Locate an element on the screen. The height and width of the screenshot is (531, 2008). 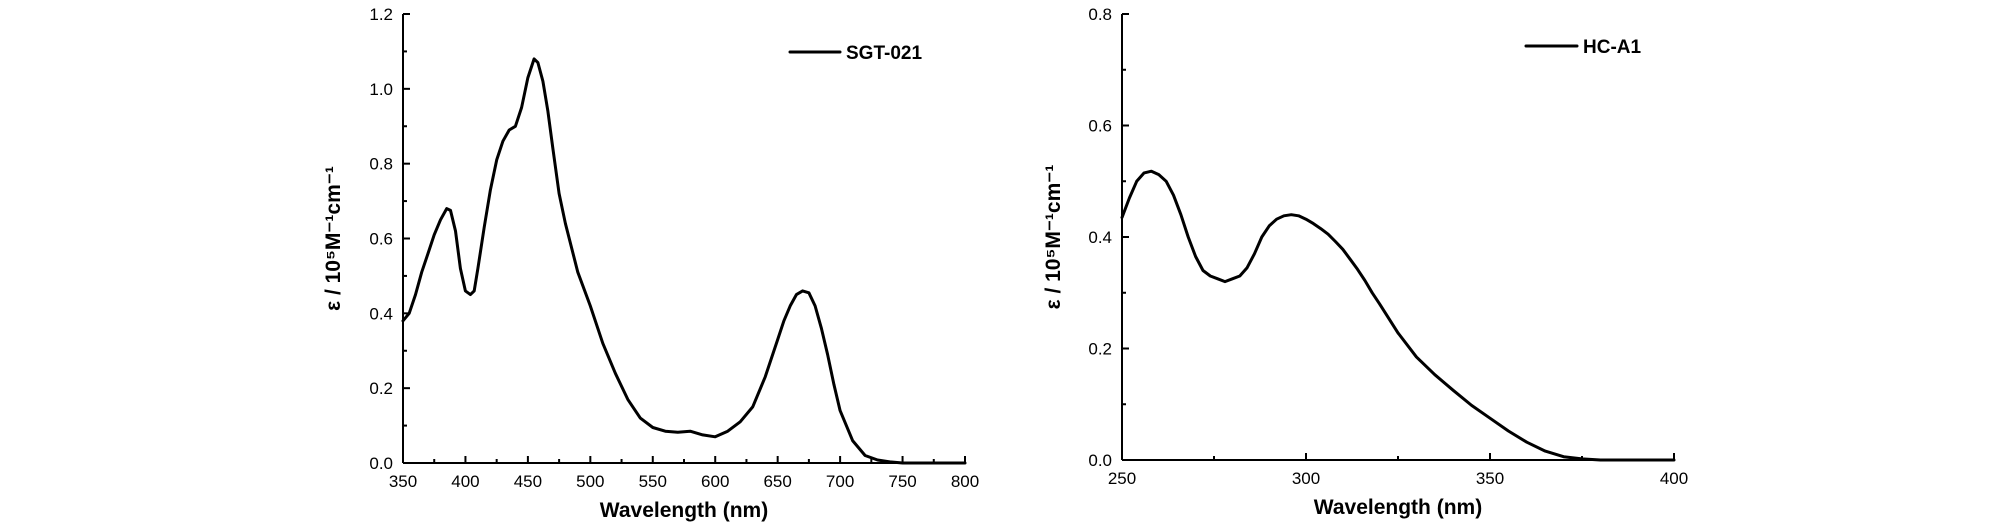
chart-2-x-tick-label: 300 is located at coordinates (1306, 478).